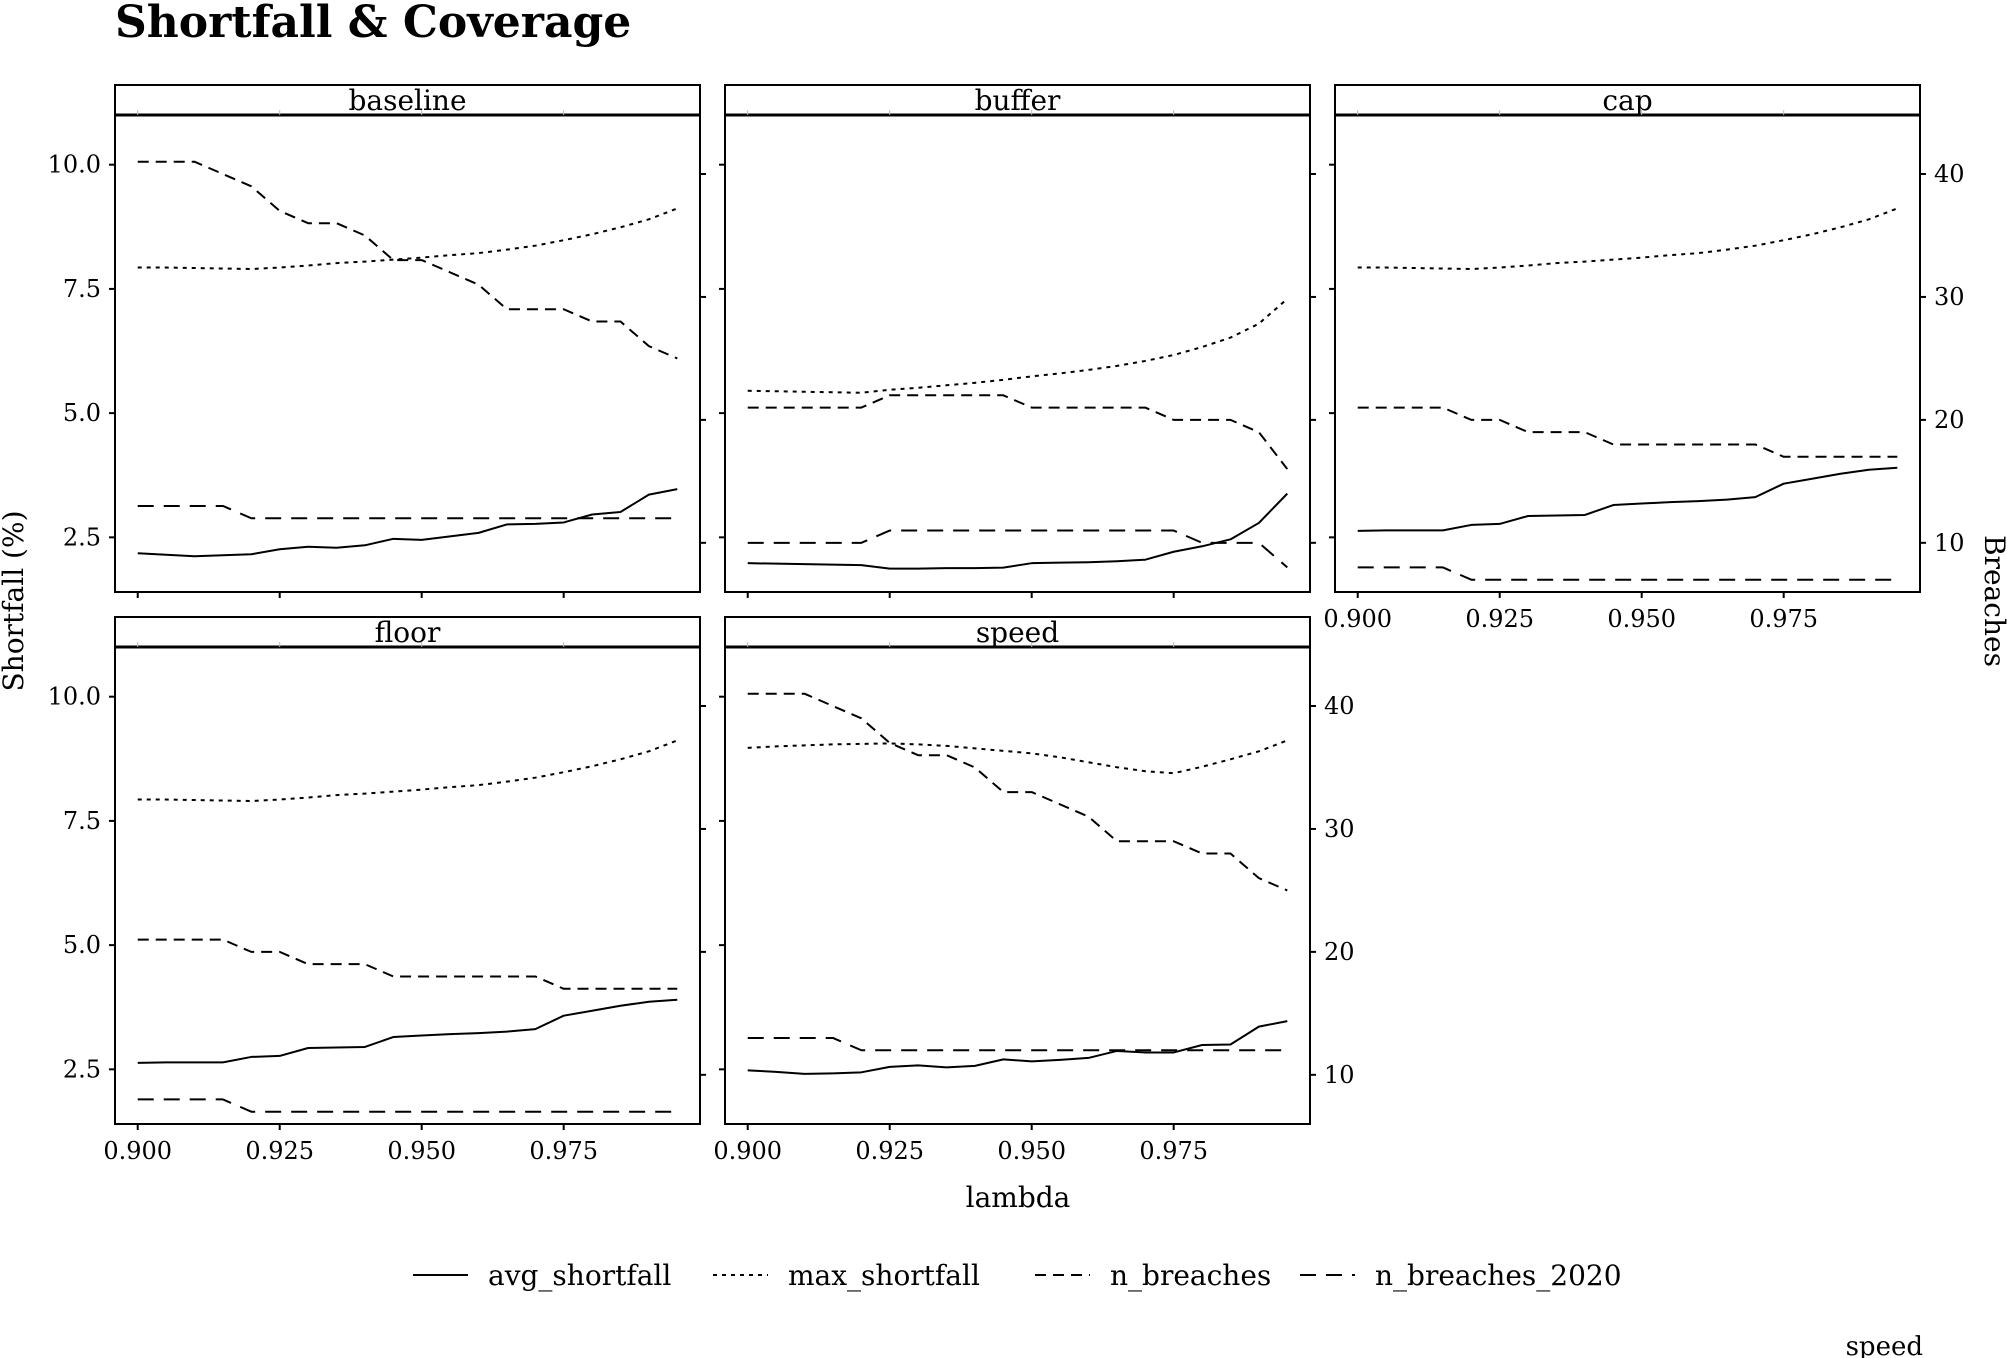 The width and height of the screenshot is (2007, 1358). Describe the element at coordinates (1018, 100) in the screenshot. I see `facet-label-buffer: buffer` at that location.